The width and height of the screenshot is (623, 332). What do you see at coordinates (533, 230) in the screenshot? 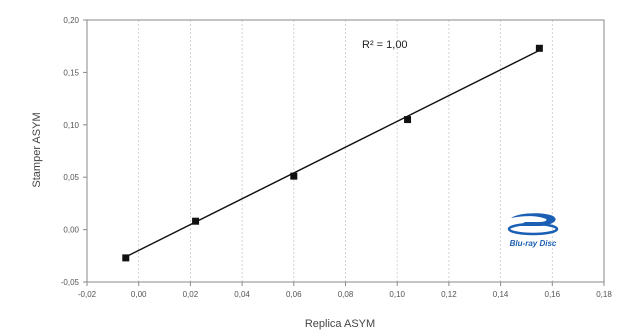
I see `blu-ray-disc-logo: Blu-ray Disc` at bounding box center [533, 230].